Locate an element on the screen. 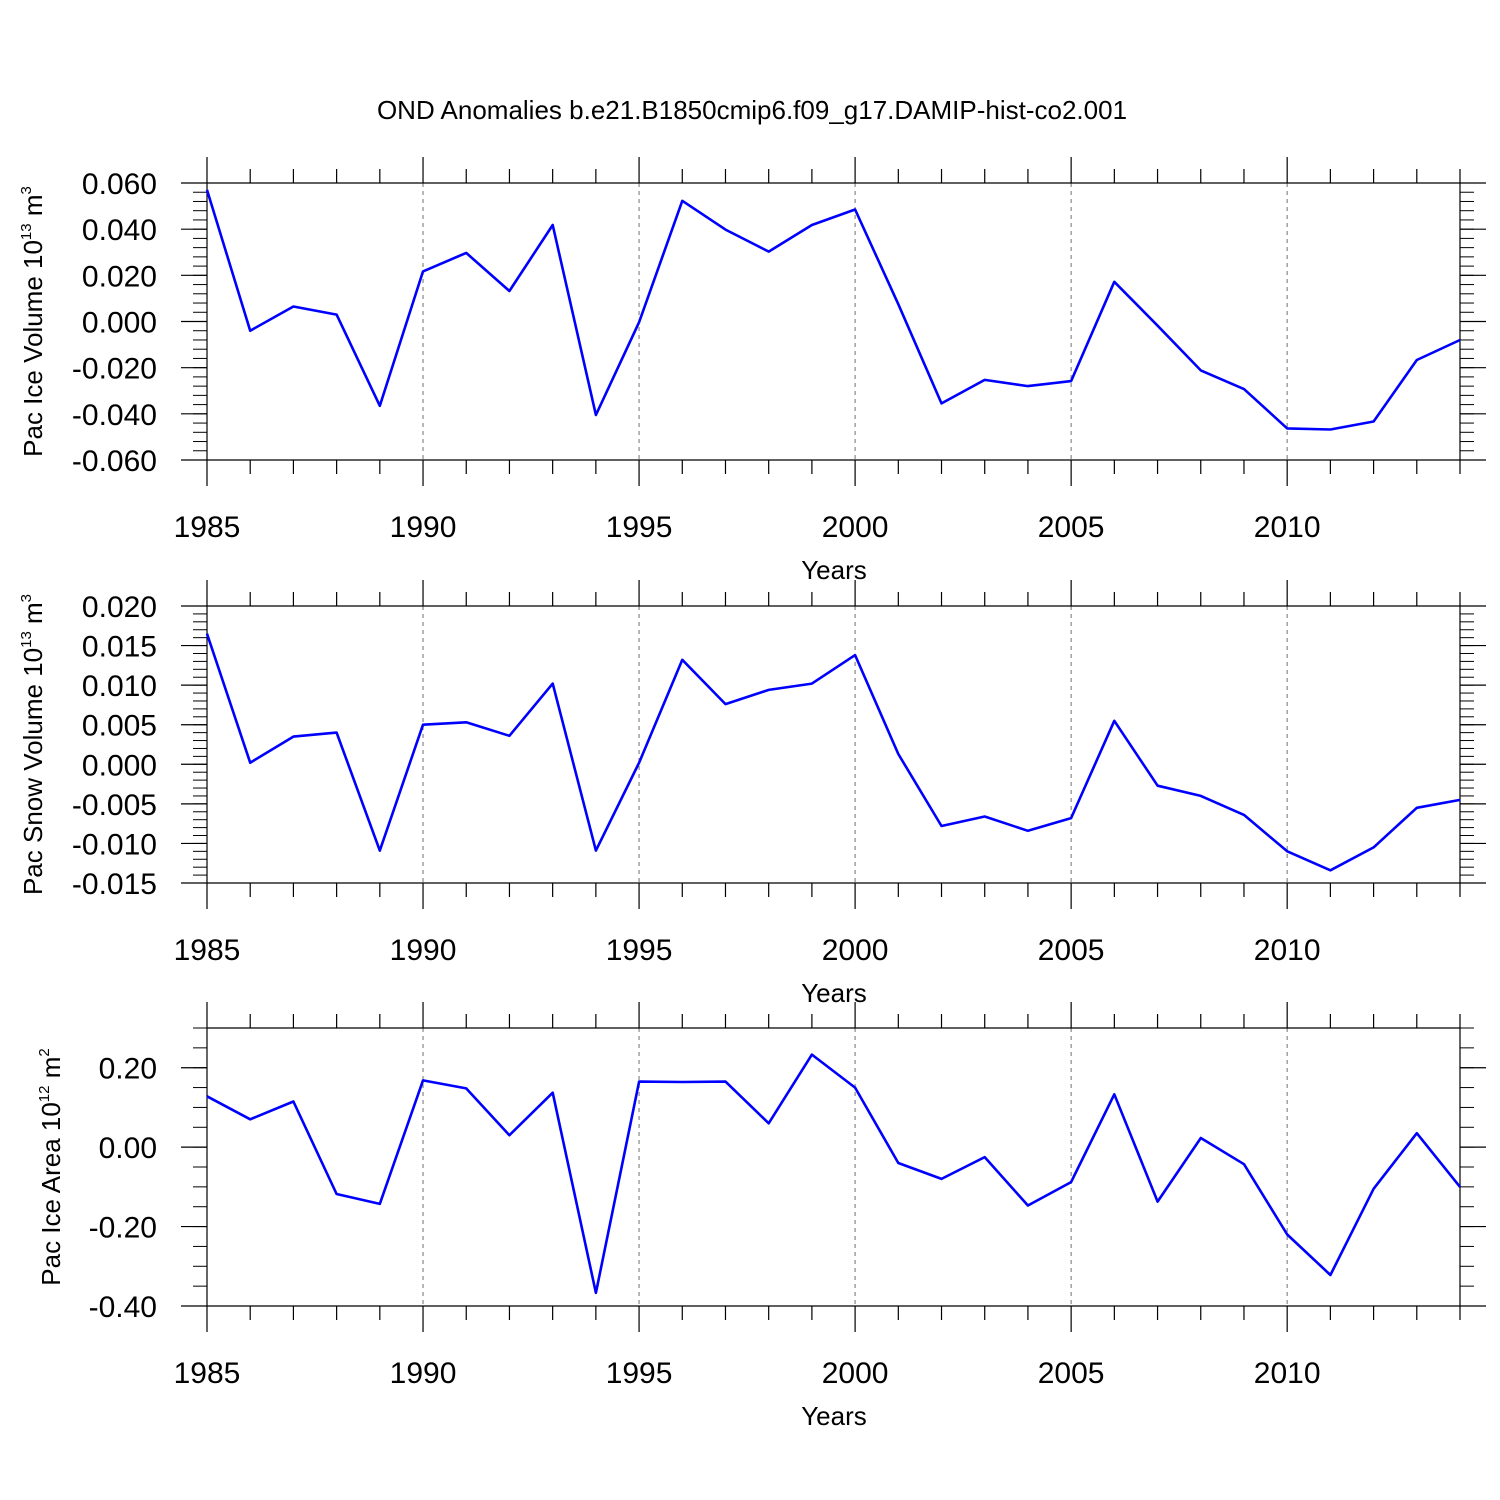  y-axis-title-base: Pac Snow Volume 10 is located at coordinates (33, 771).